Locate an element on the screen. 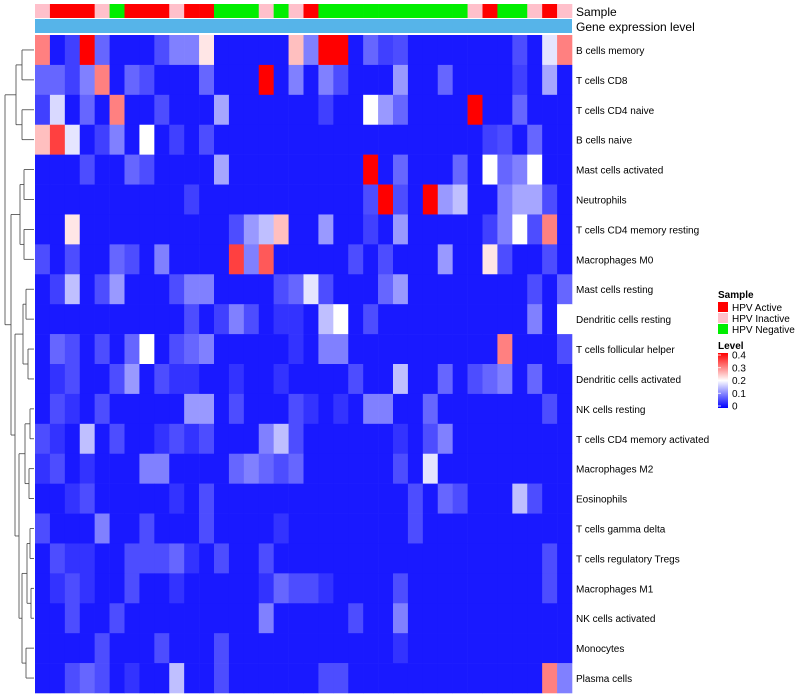 This screenshot has height=700, width=800. row-label: Dendritic cells activated is located at coordinates (628, 380).